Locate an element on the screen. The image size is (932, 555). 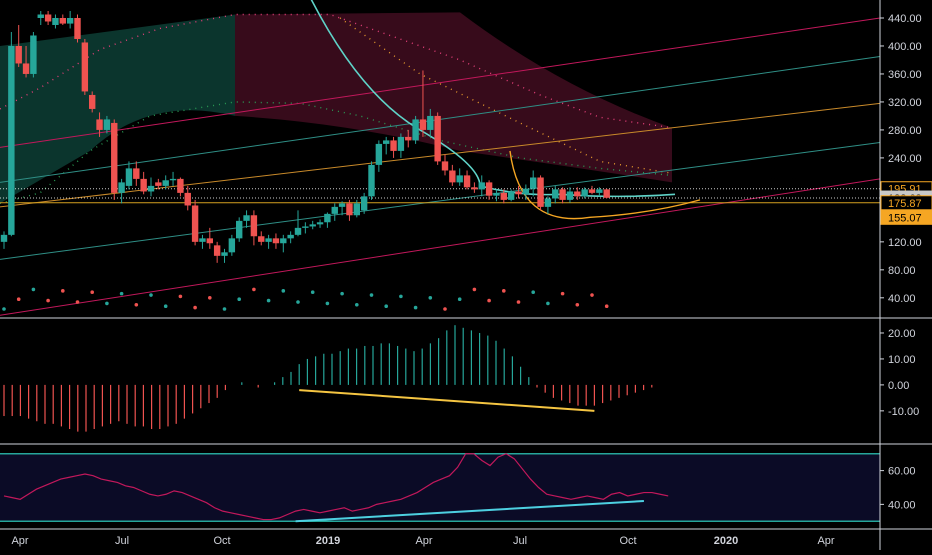
rsi-band is located at coordinates (440, 487).